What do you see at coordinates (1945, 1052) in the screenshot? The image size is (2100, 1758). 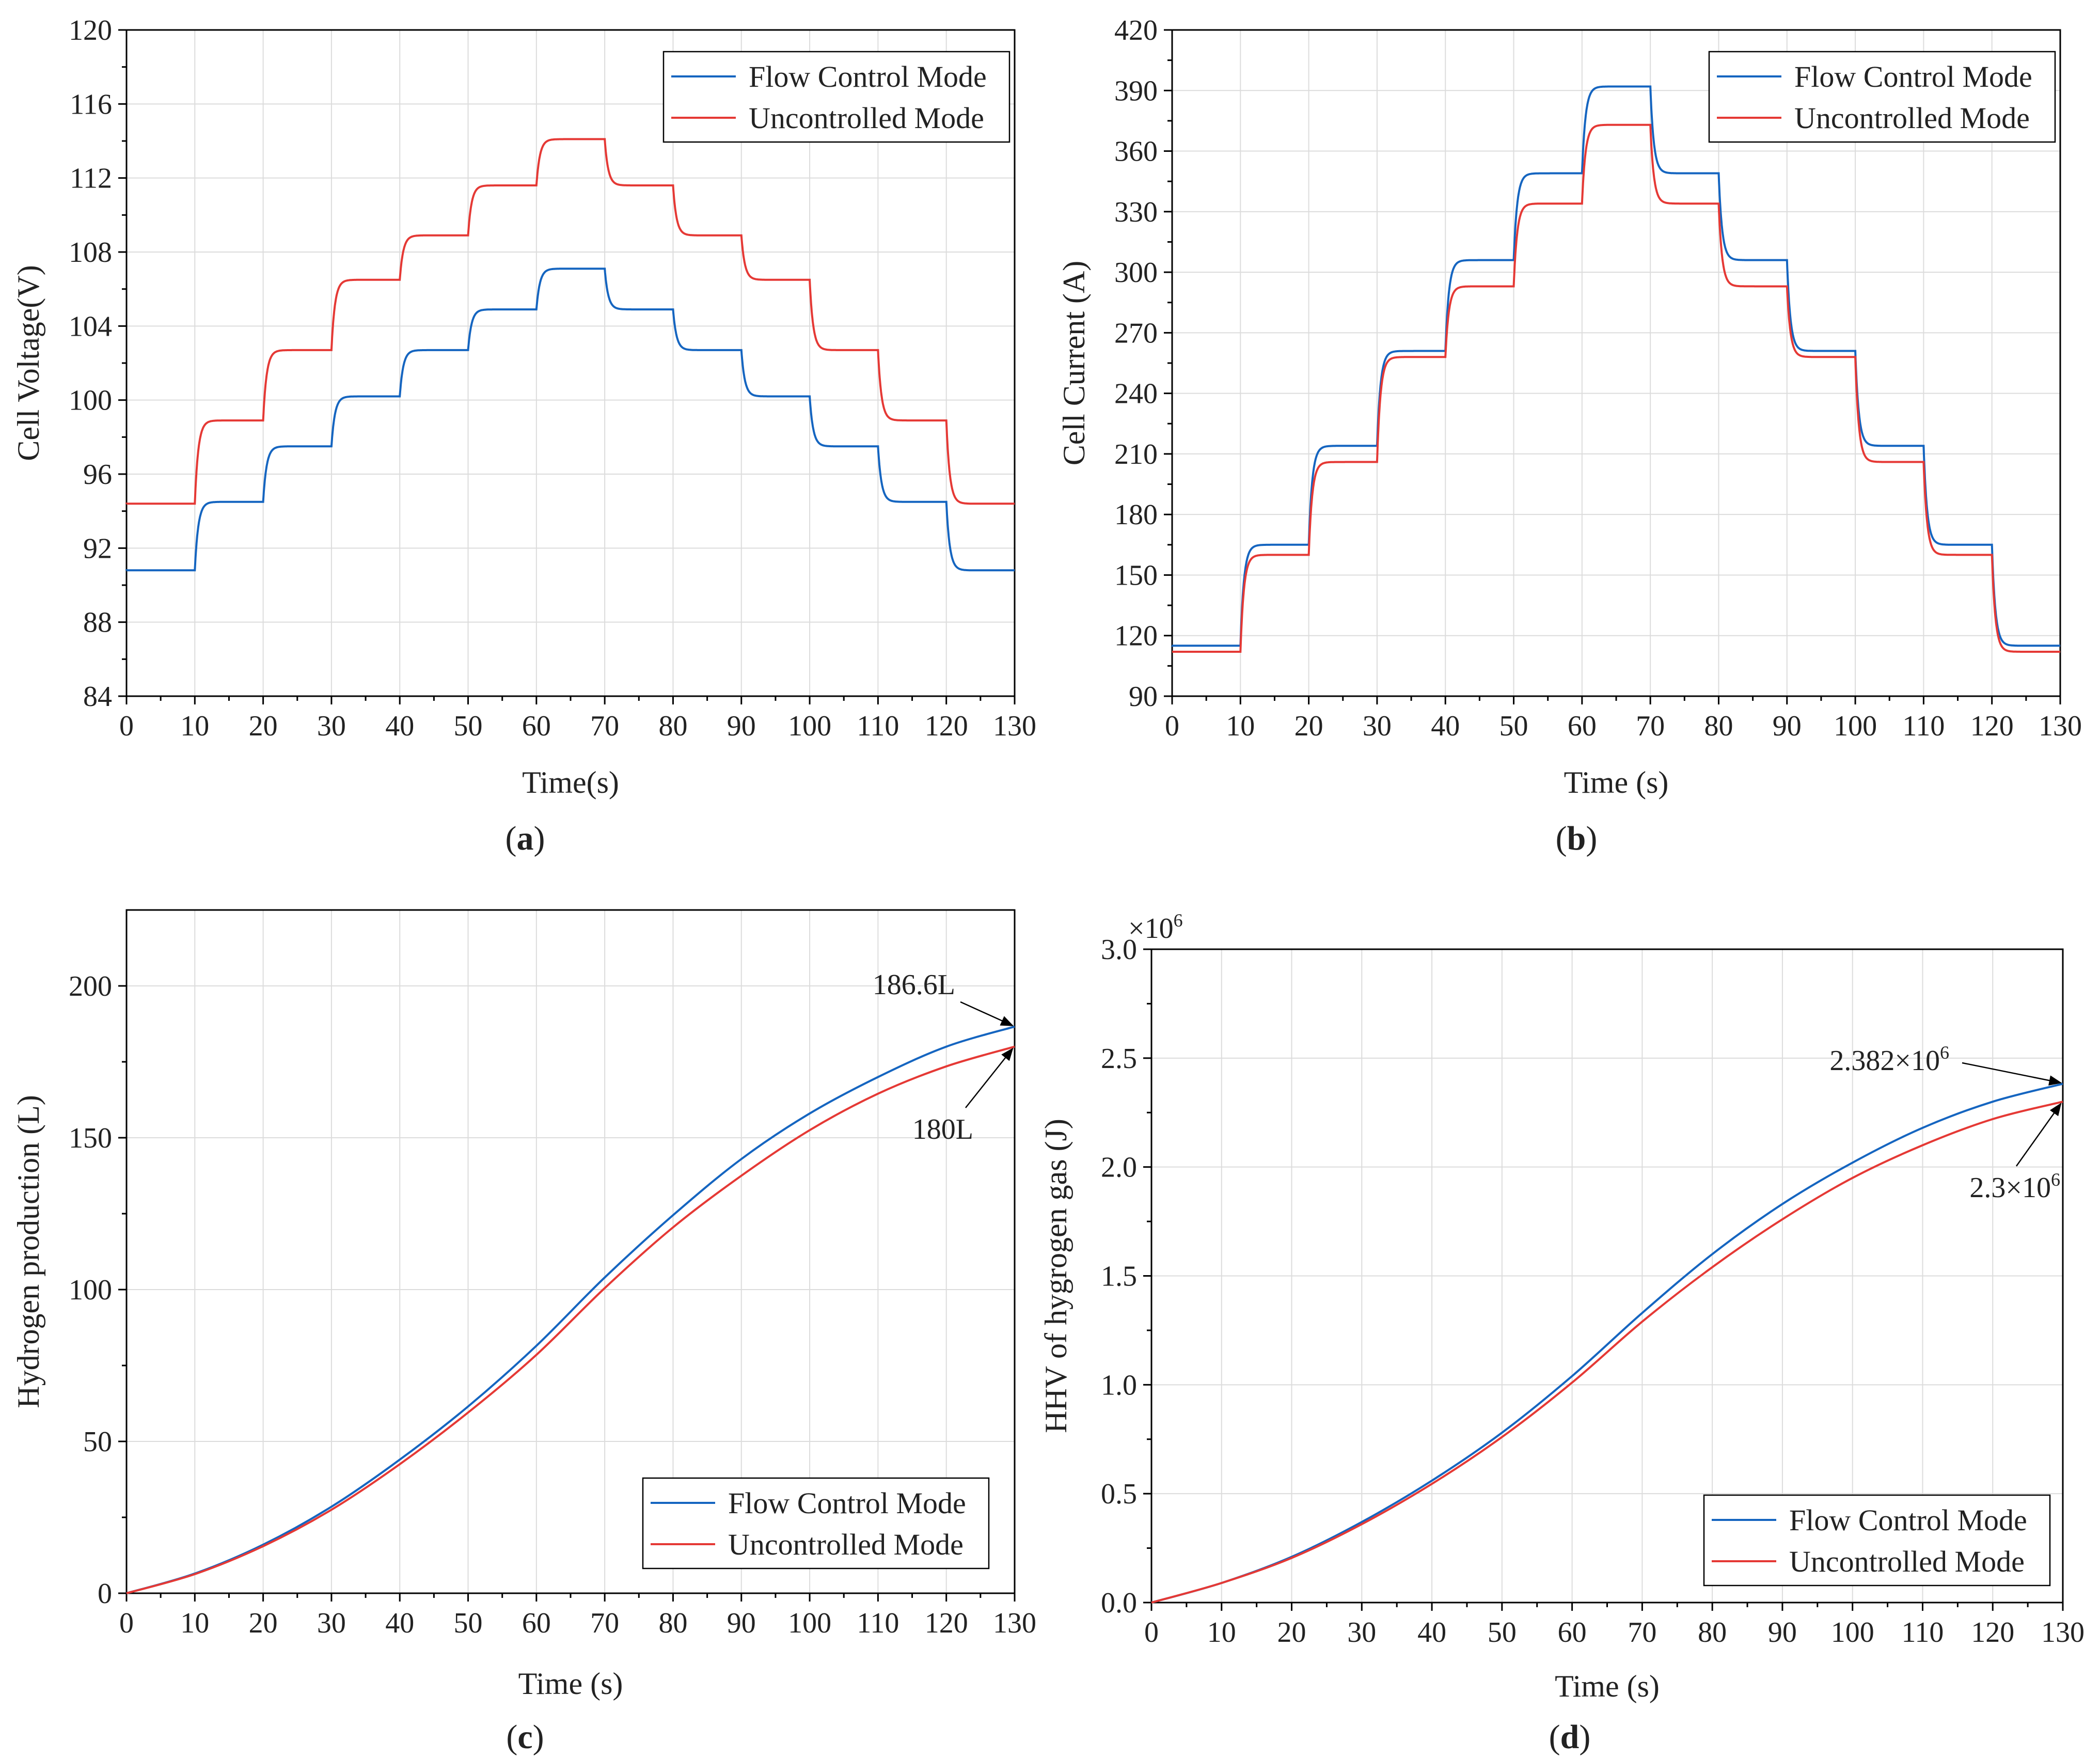 I see `annotation-flow-control-exp: 6` at bounding box center [1945, 1052].